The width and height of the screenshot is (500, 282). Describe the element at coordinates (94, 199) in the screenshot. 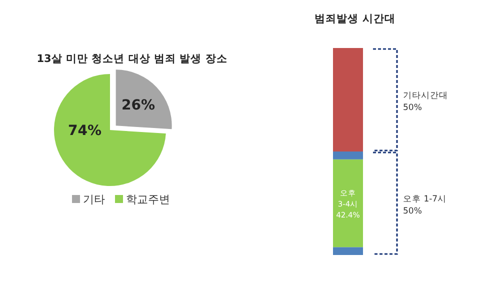

I see `legend-label: 기타` at that location.